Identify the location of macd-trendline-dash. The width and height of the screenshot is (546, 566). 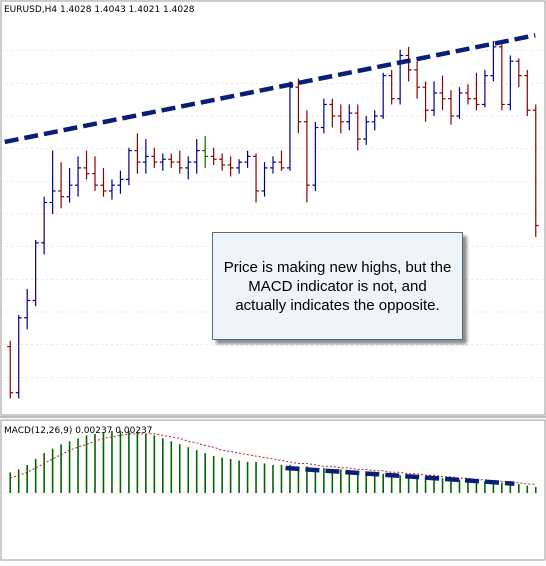
(400, 475).